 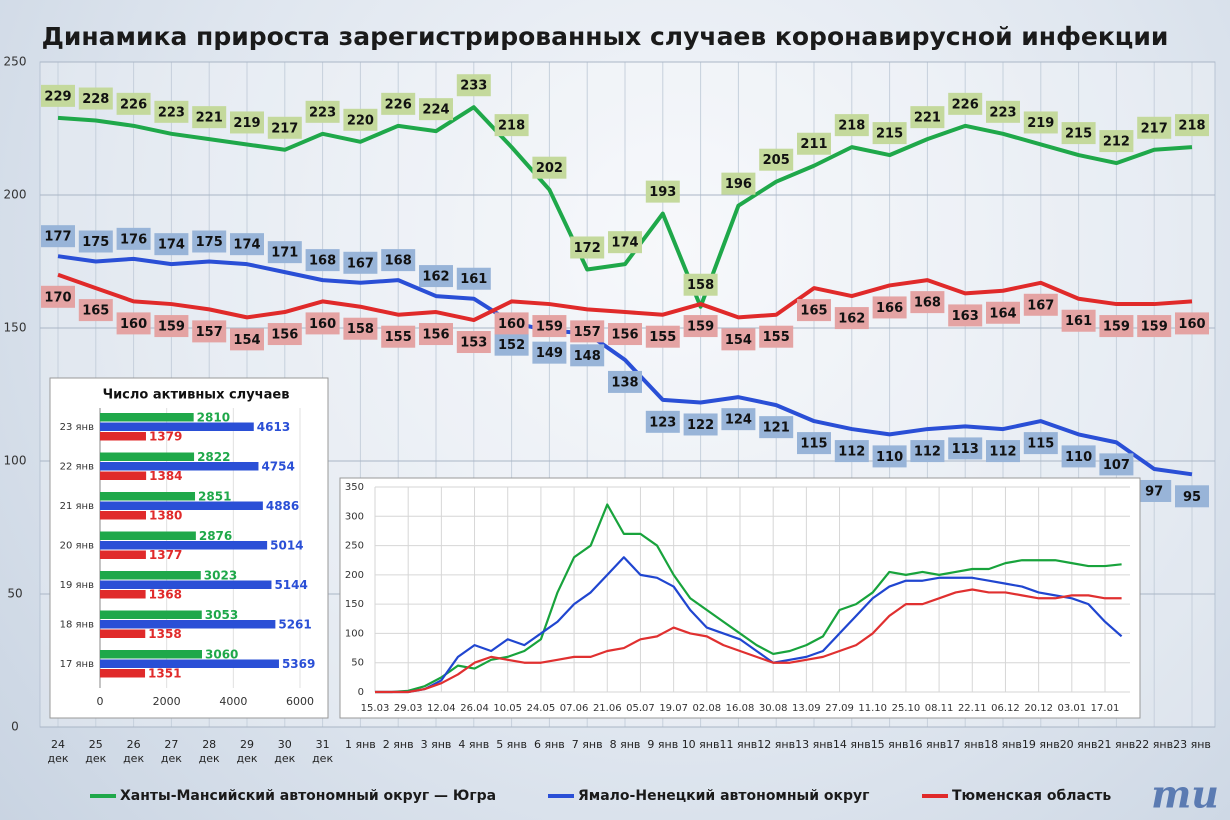 I want to click on x-tick-label: 12.04, so click(x=441, y=708).